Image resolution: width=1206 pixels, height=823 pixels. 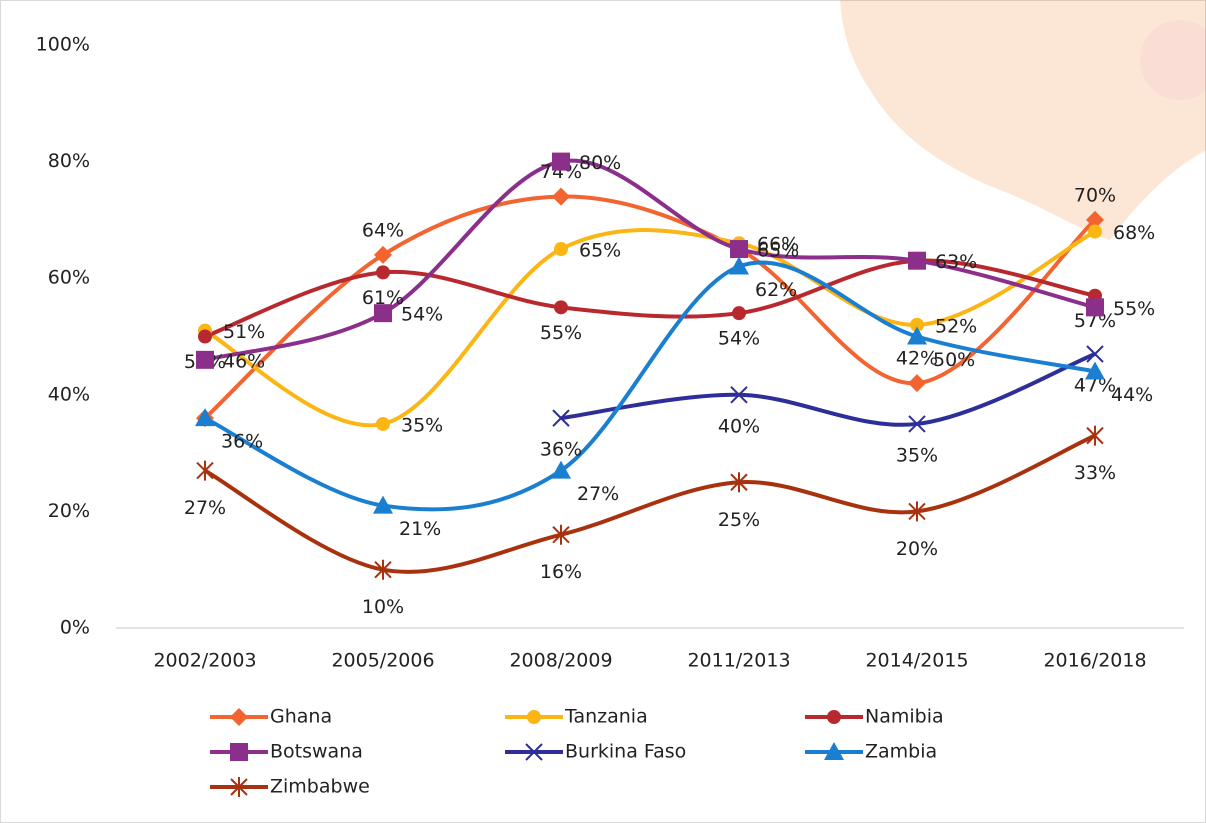 What do you see at coordinates (383, 298) in the screenshot?
I see `data-label: 61%` at bounding box center [383, 298].